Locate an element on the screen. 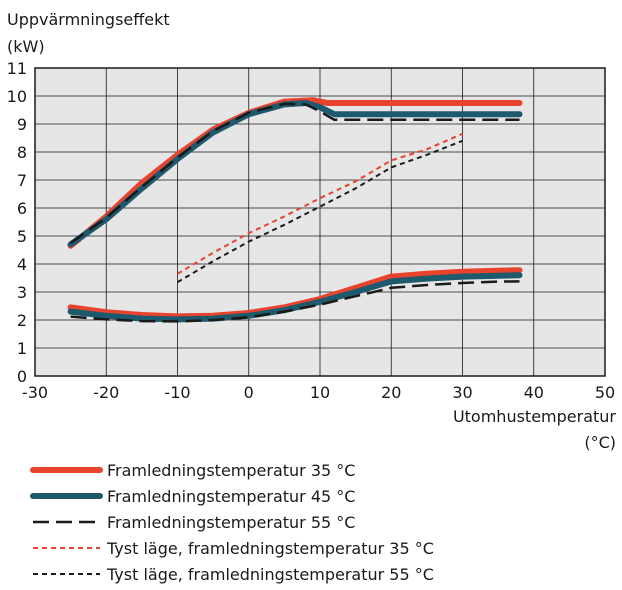 The height and width of the screenshot is (590, 622). y-tick-labels: 0 1 2 3 4 5 6 7 8 9 10 11 is located at coordinates (17, 222).